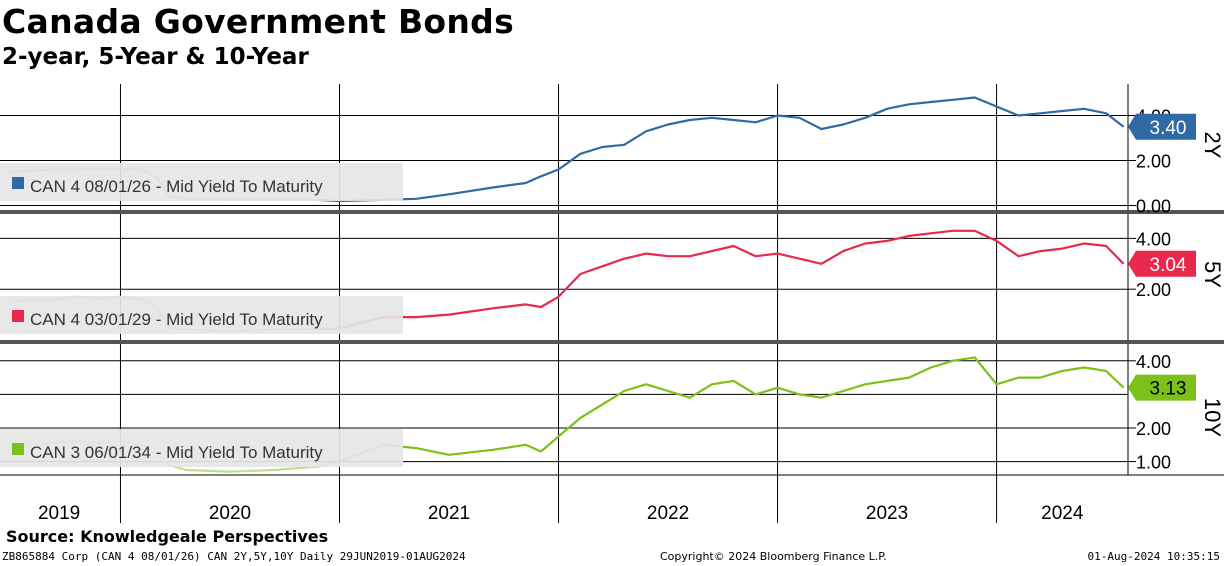  I want to click on last-value-flag-5y, so click(1162, 263).